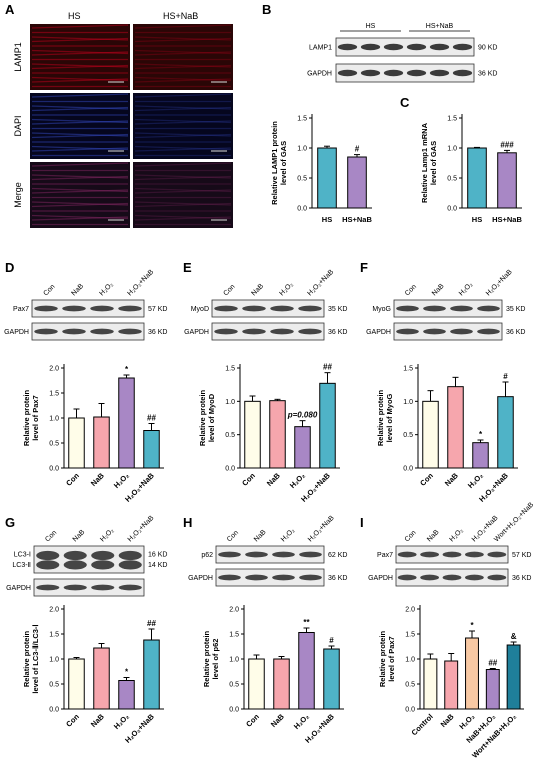  I want to click on kd-label: 57 KD, so click(521, 555).